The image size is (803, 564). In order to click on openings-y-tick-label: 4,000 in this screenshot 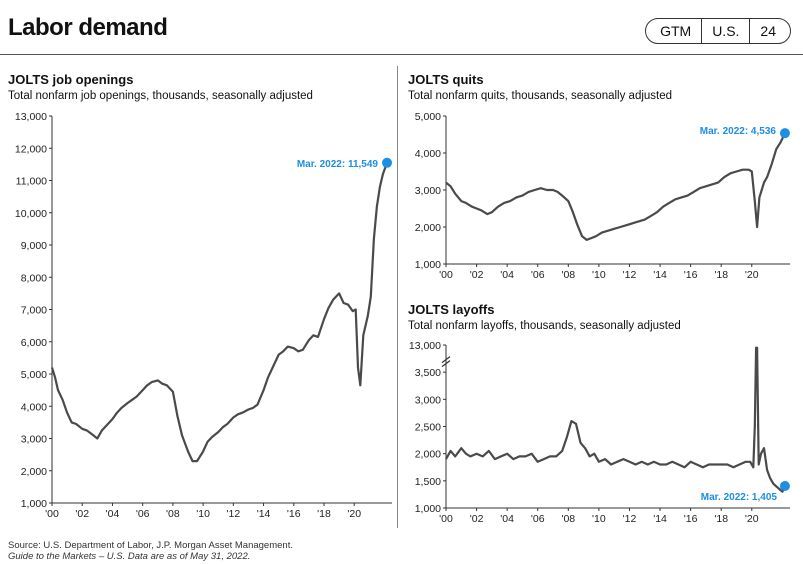, I will do `click(34, 407)`.